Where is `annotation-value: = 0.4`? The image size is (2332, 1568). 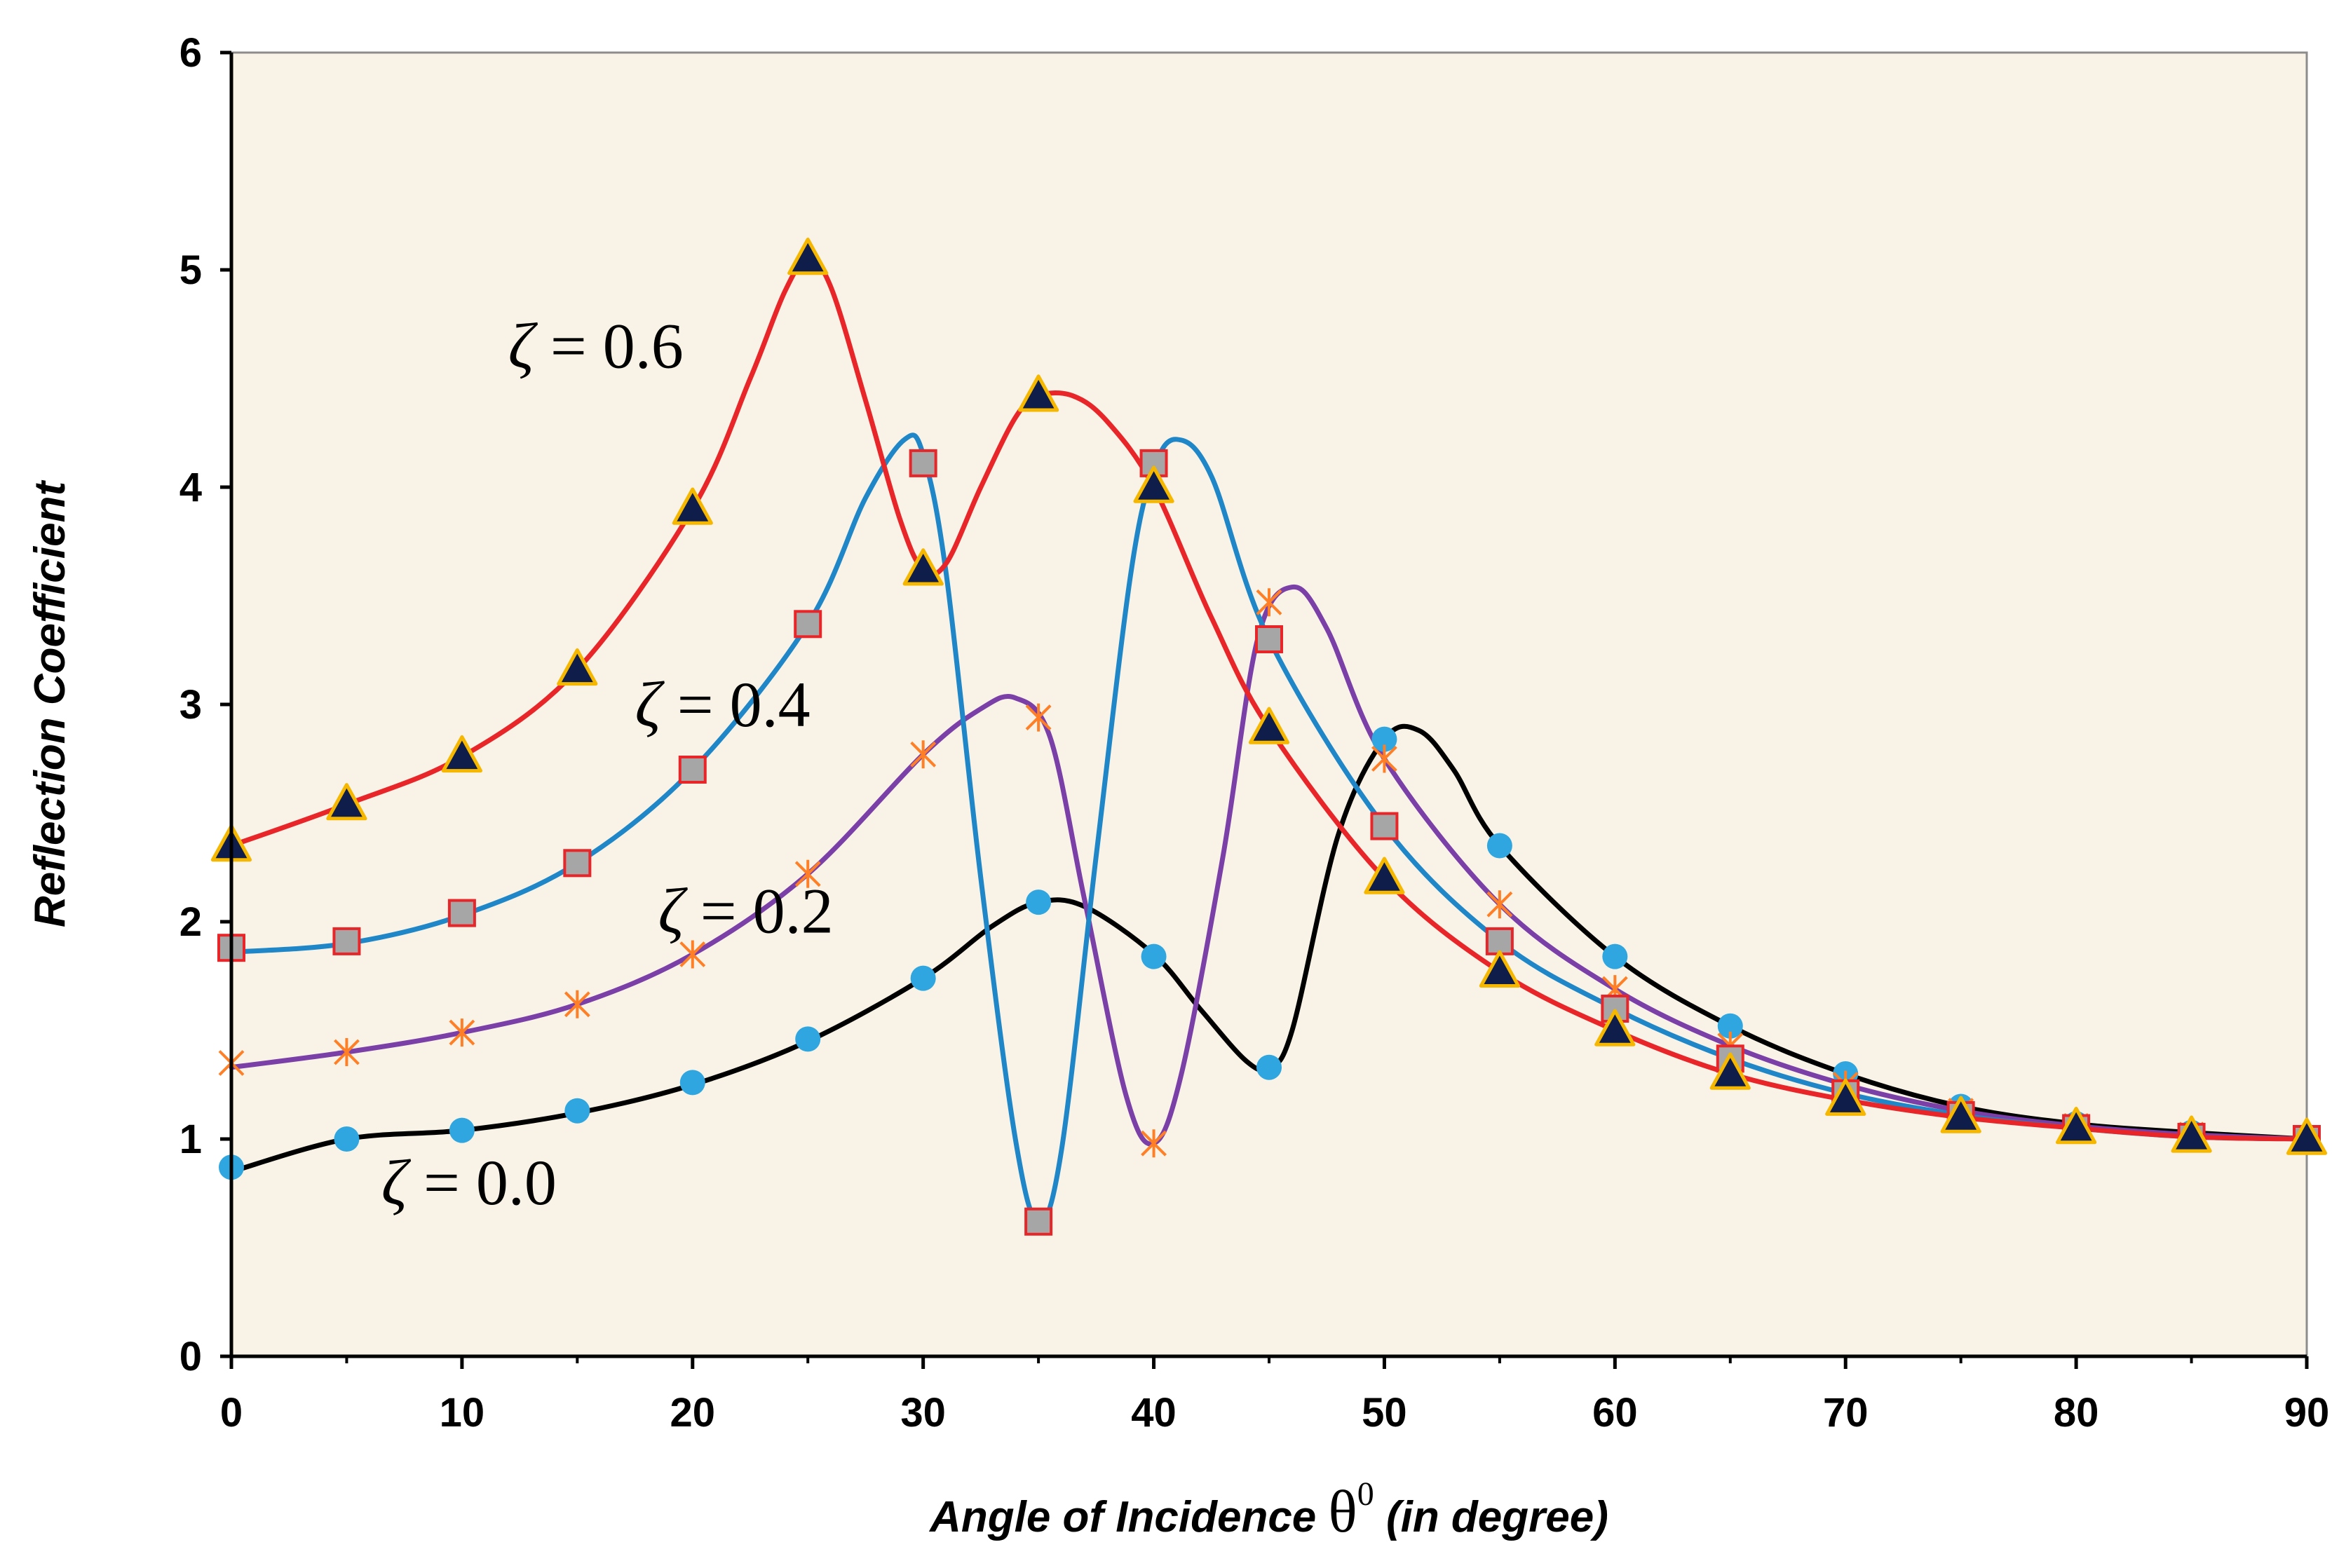
annotation-value: = 0.4 is located at coordinates (736, 704).